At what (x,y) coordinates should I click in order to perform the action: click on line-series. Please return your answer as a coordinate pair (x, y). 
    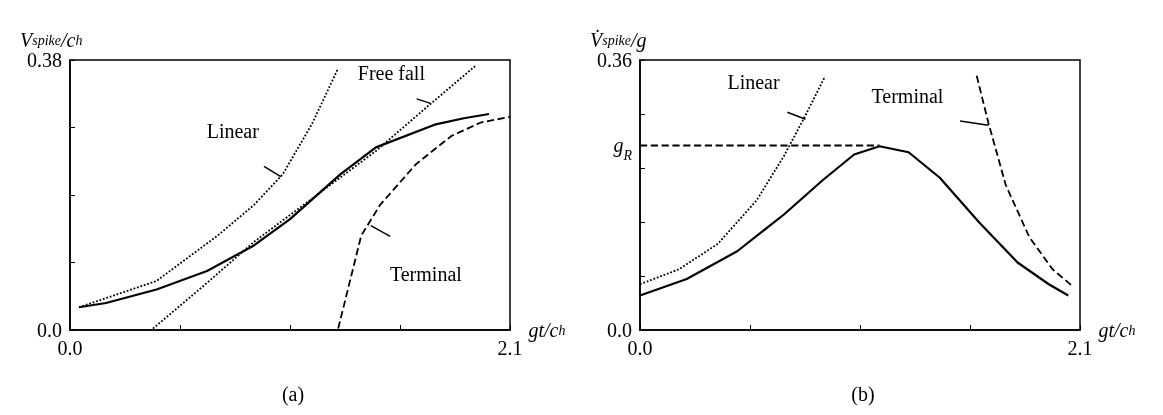
    Looking at the image, I should click on (1024, 180).